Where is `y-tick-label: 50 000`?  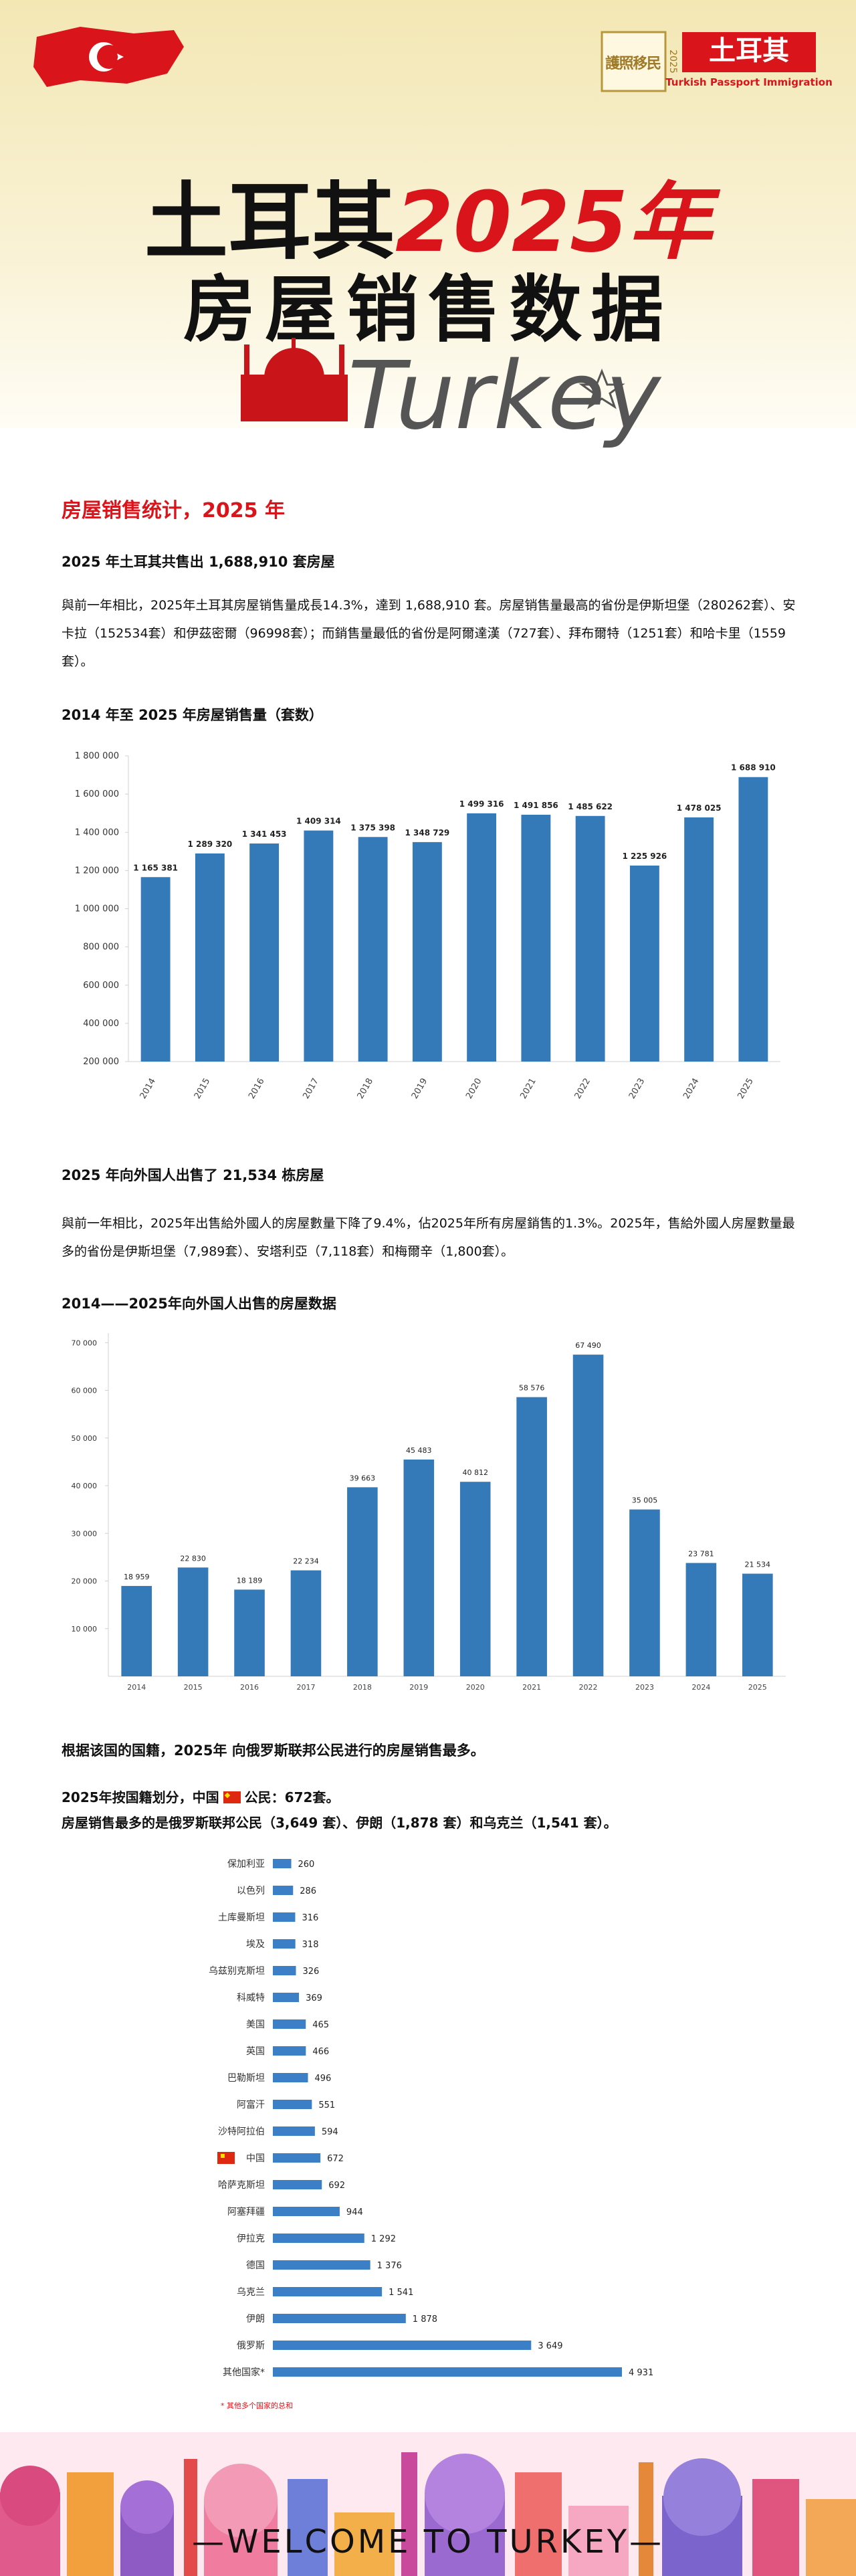
y-tick-label: 50 000 is located at coordinates (85, 1438).